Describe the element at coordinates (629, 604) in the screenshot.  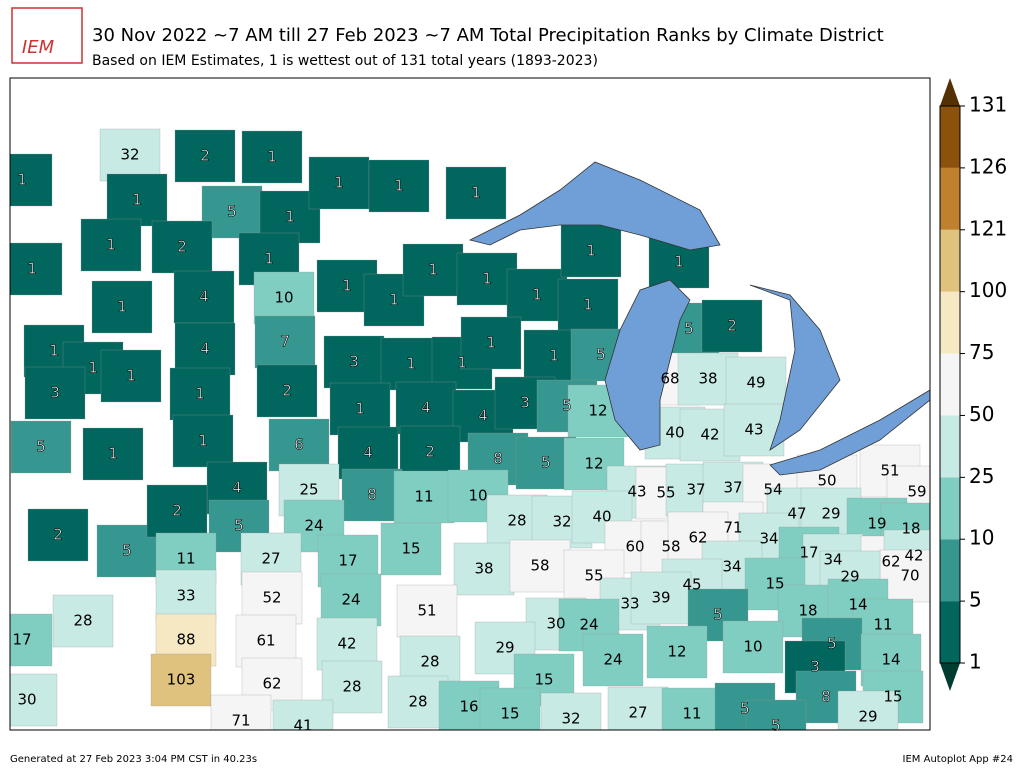
I see `district-rank: 33` at that location.